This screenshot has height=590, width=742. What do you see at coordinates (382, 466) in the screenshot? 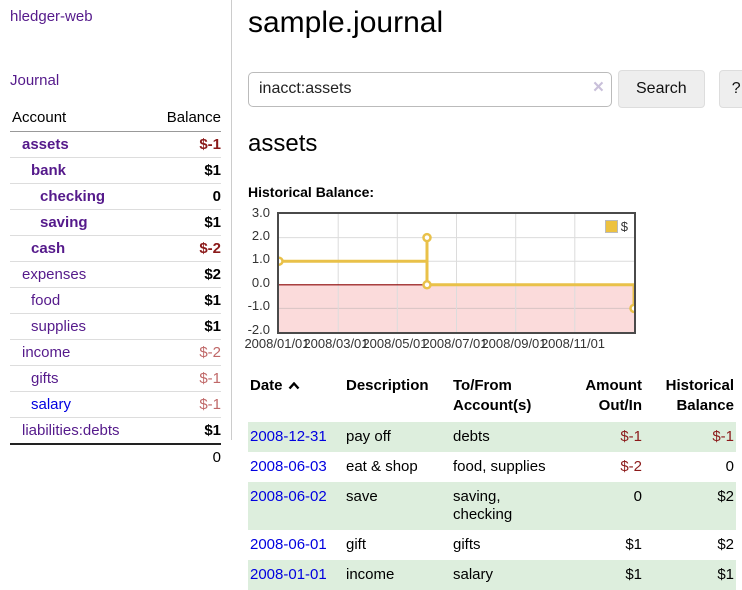
I see `transaction-description: eat & shop` at bounding box center [382, 466].